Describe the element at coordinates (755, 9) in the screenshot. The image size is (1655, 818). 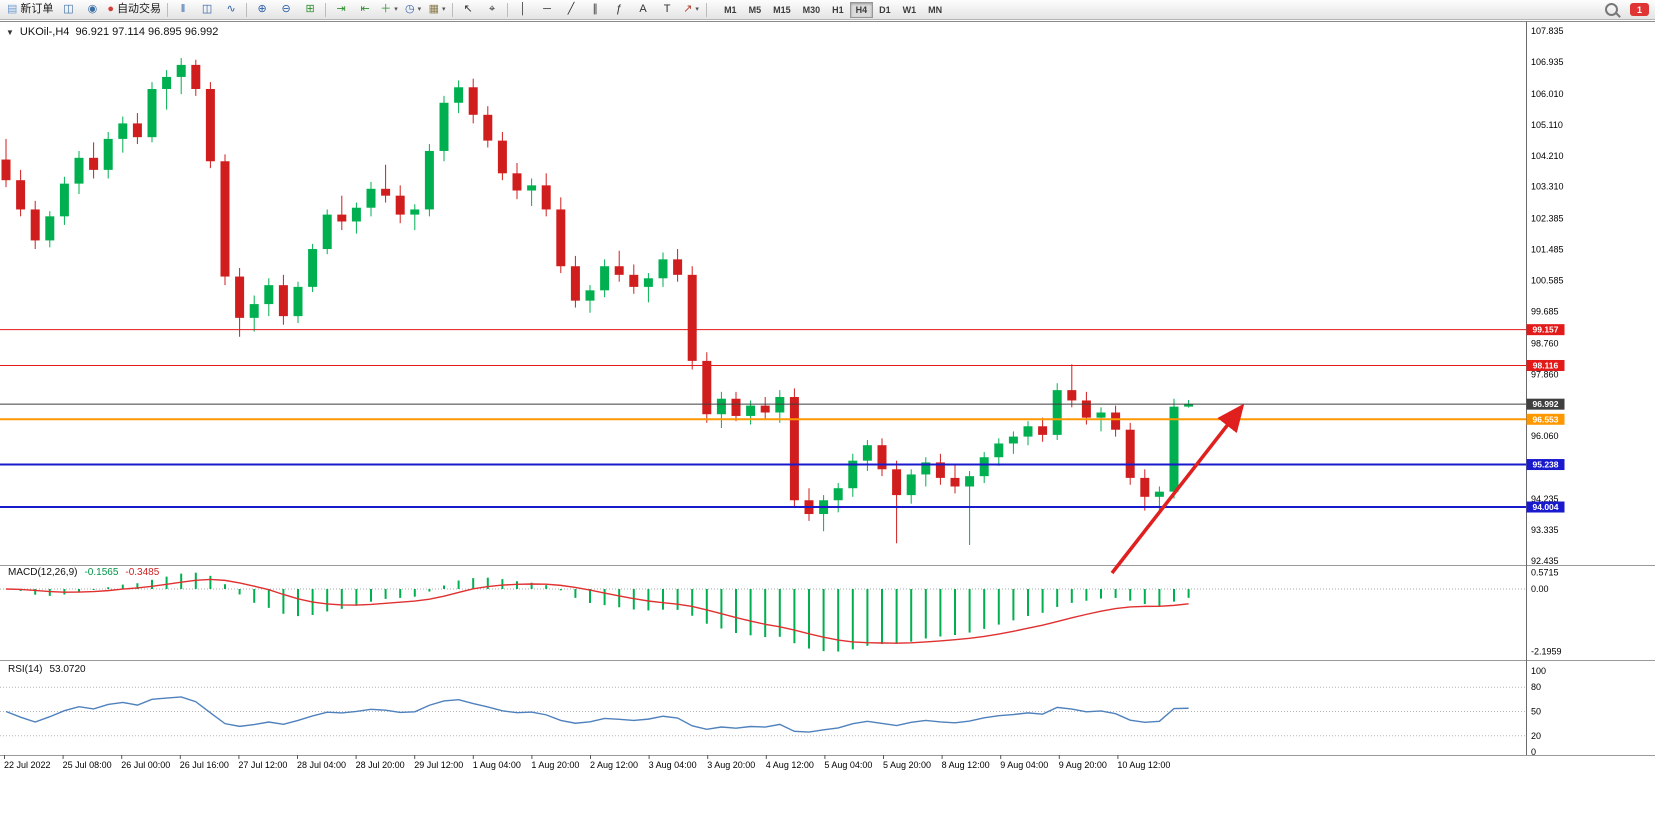
I see `timeframe-m5: M5` at that location.